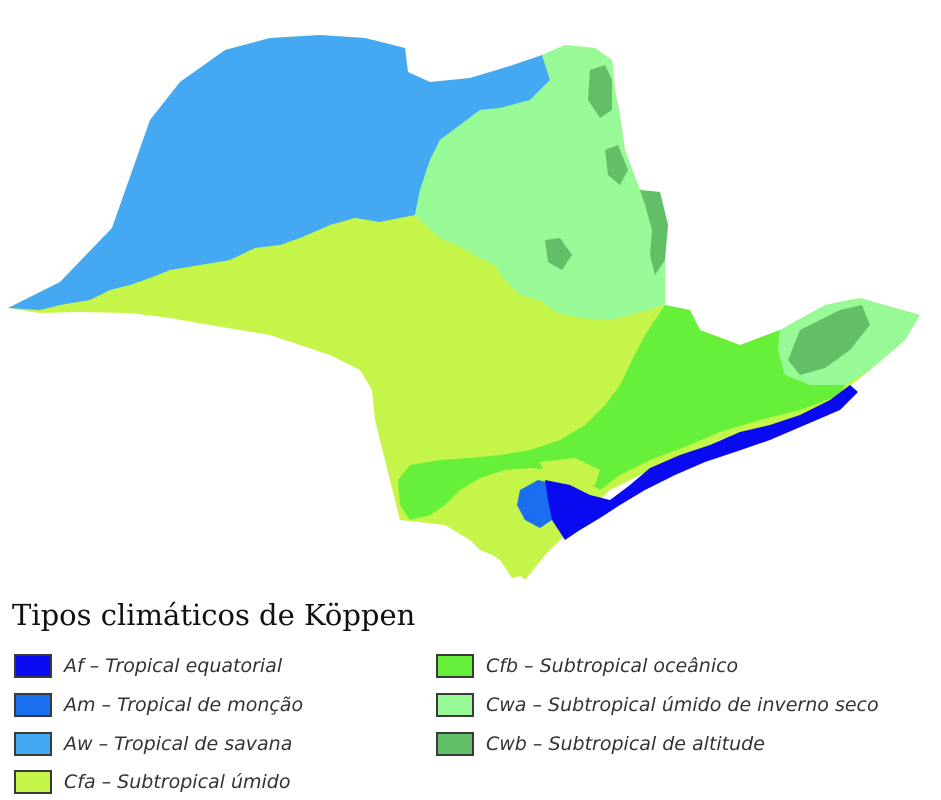 Image resolution: width=941 pixels, height=800 pixels. I want to click on region-af, so click(701, 462).